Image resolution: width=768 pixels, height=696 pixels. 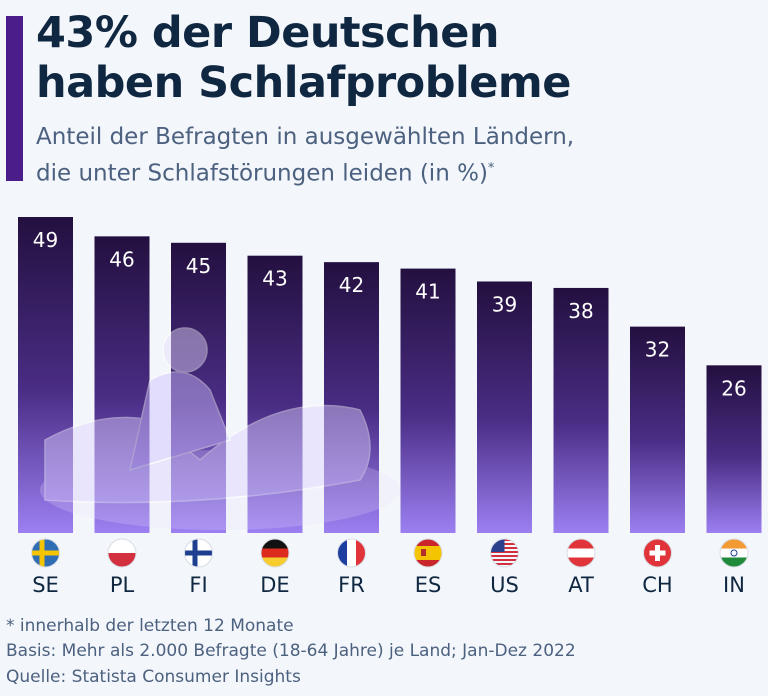 I want to click on accent-bar, so click(x=14, y=98).